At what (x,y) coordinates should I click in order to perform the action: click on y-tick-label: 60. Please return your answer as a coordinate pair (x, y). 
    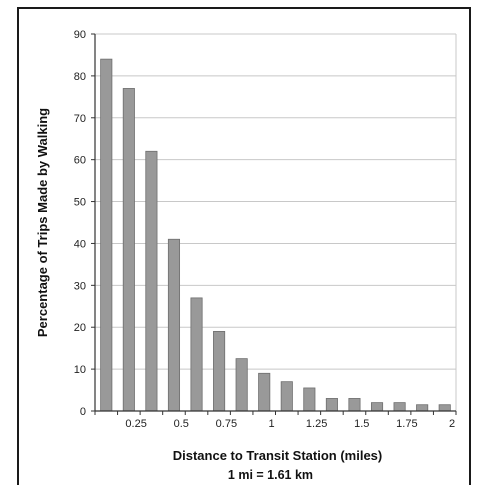
    Looking at the image, I should click on (80, 161).